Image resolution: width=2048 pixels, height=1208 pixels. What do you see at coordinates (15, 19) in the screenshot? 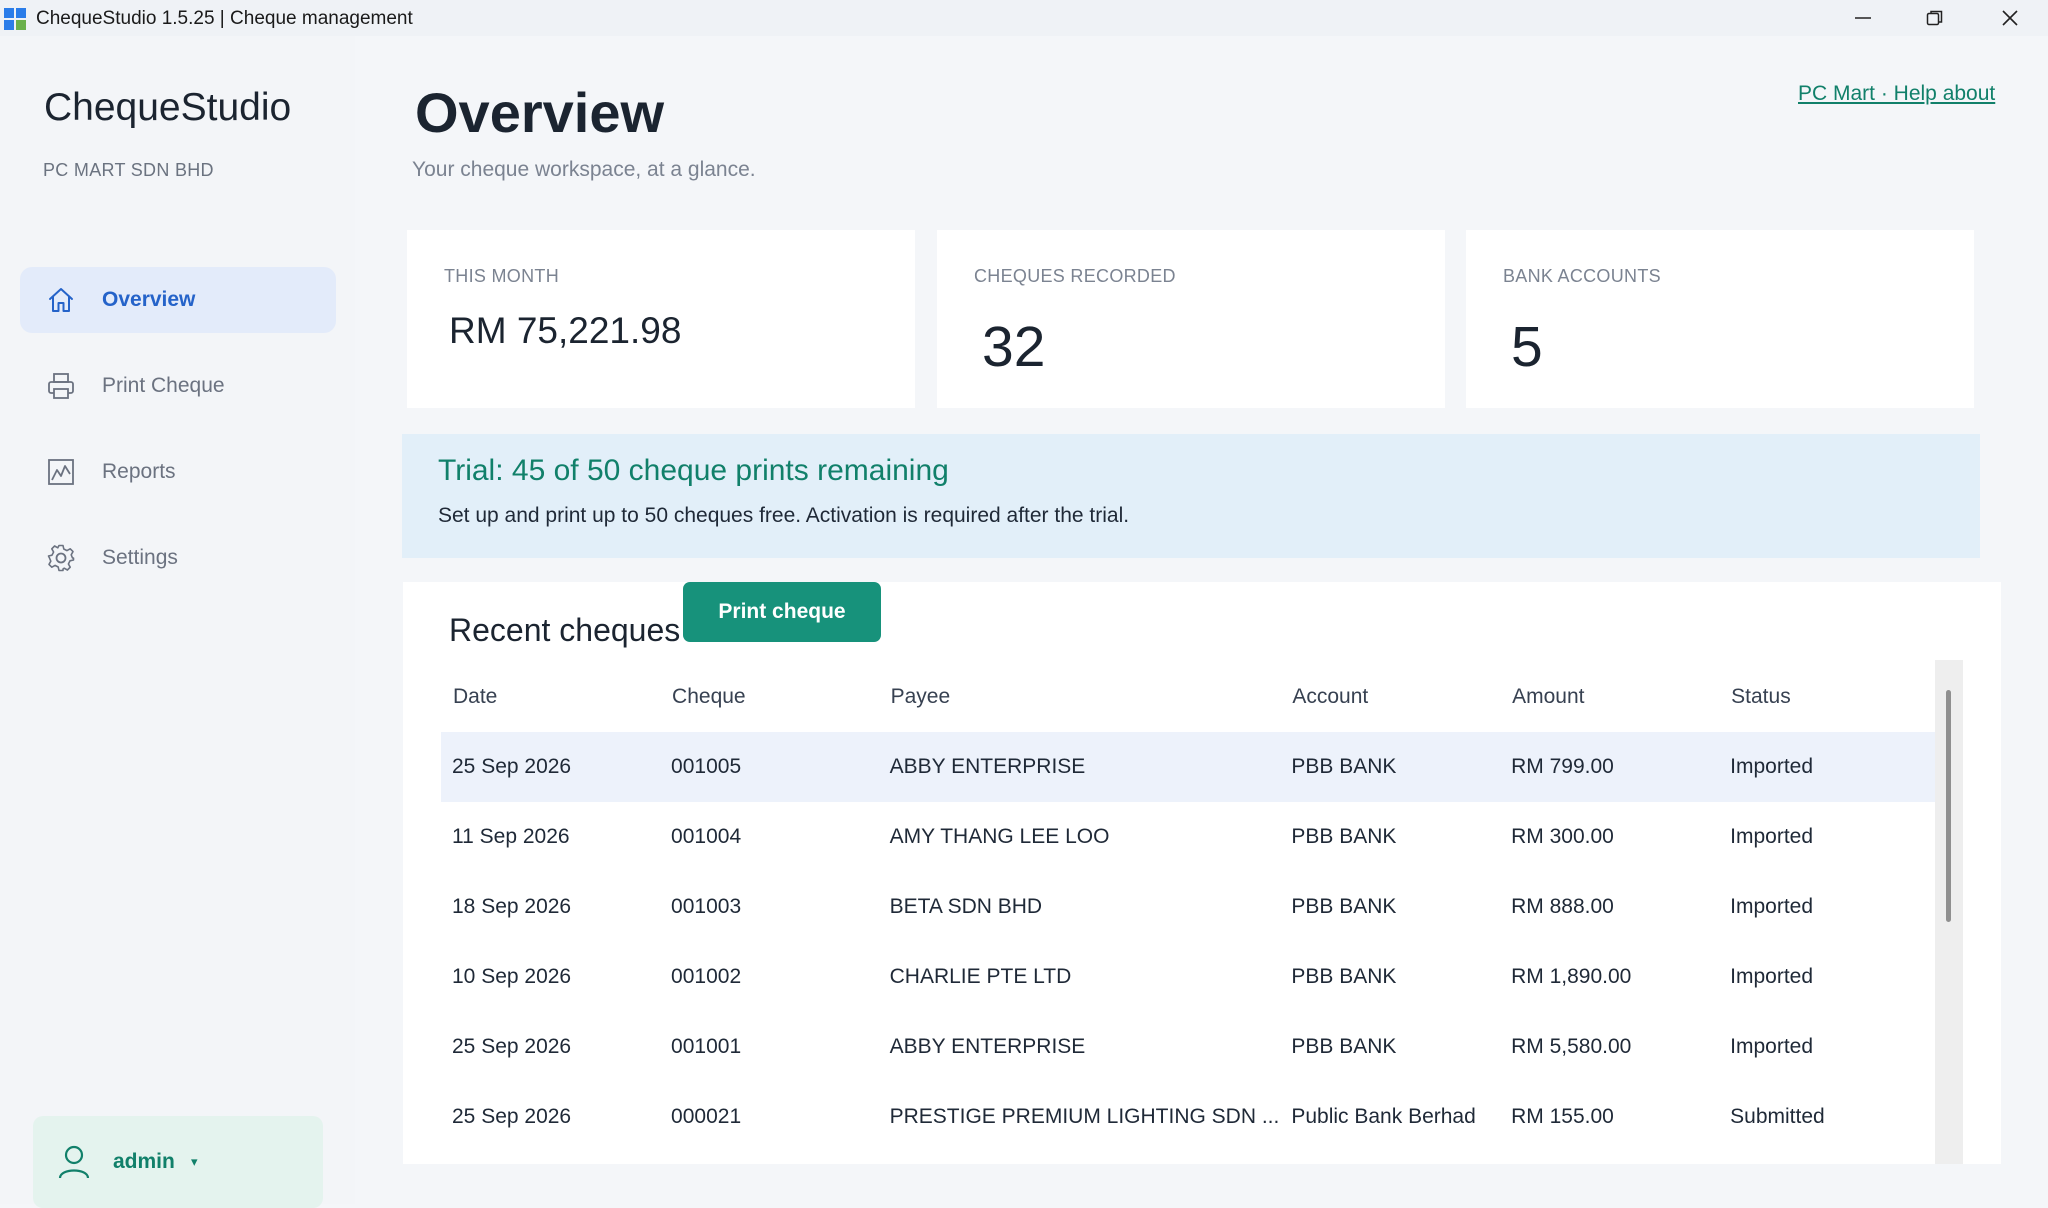
I see `app-logo-icon` at bounding box center [15, 19].